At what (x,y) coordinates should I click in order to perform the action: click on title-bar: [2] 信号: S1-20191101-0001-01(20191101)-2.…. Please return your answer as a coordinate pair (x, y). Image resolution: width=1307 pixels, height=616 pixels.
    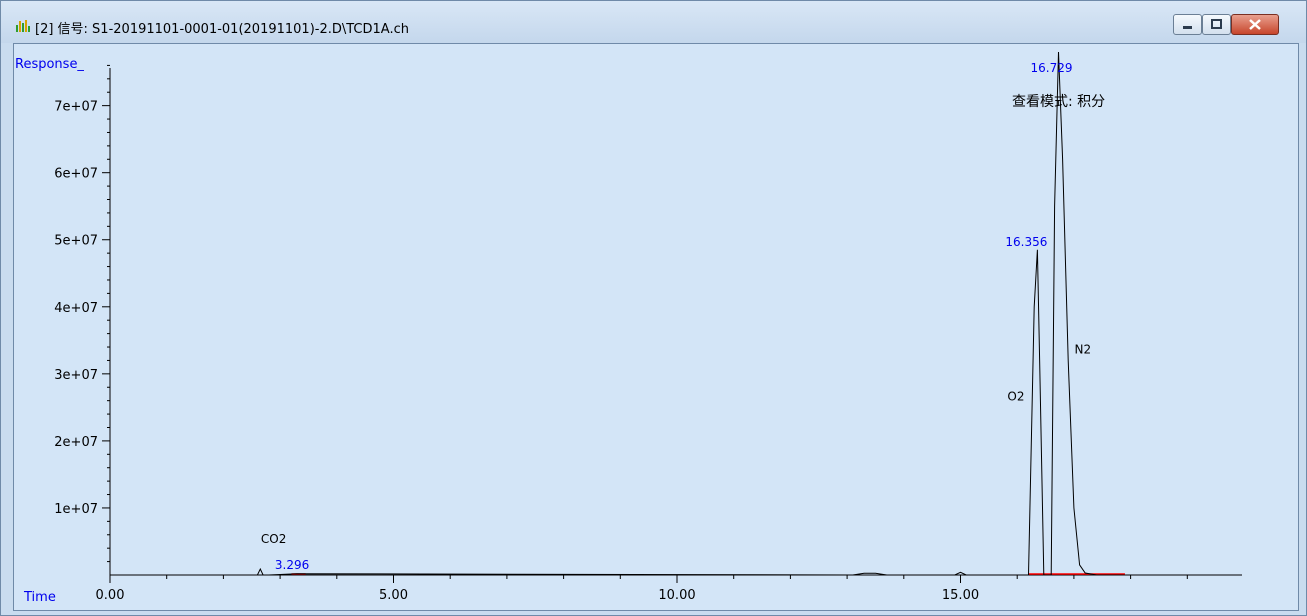
    Looking at the image, I should click on (653, 22).